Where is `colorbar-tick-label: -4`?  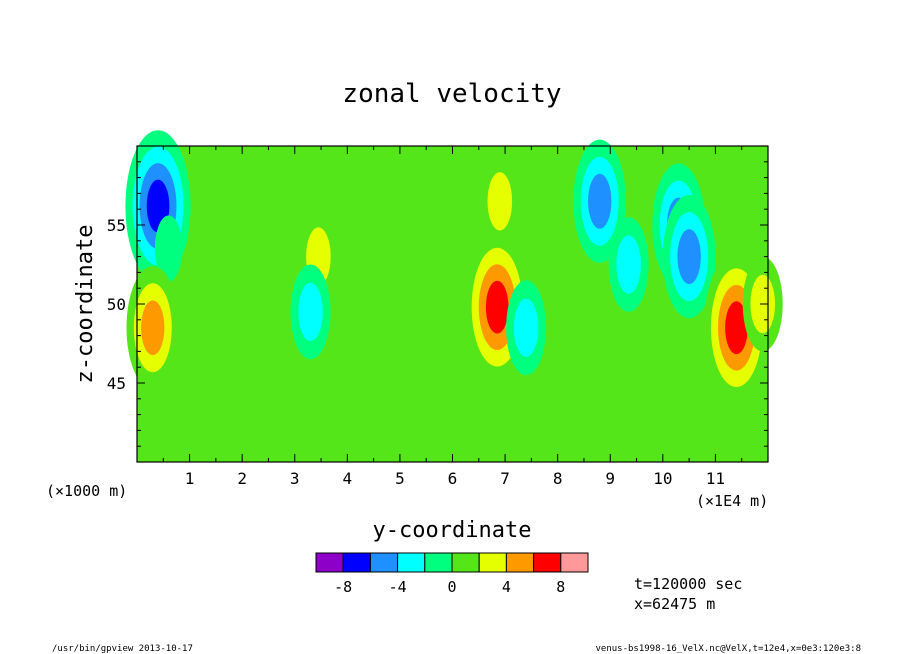 colorbar-tick-label: -4 is located at coordinates (398, 587).